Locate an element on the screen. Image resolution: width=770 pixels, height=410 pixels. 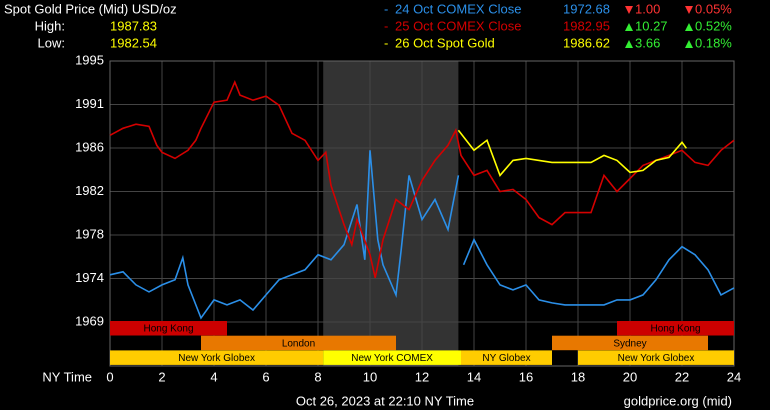
legend-change-pct: 0.18% is located at coordinates (713, 42).